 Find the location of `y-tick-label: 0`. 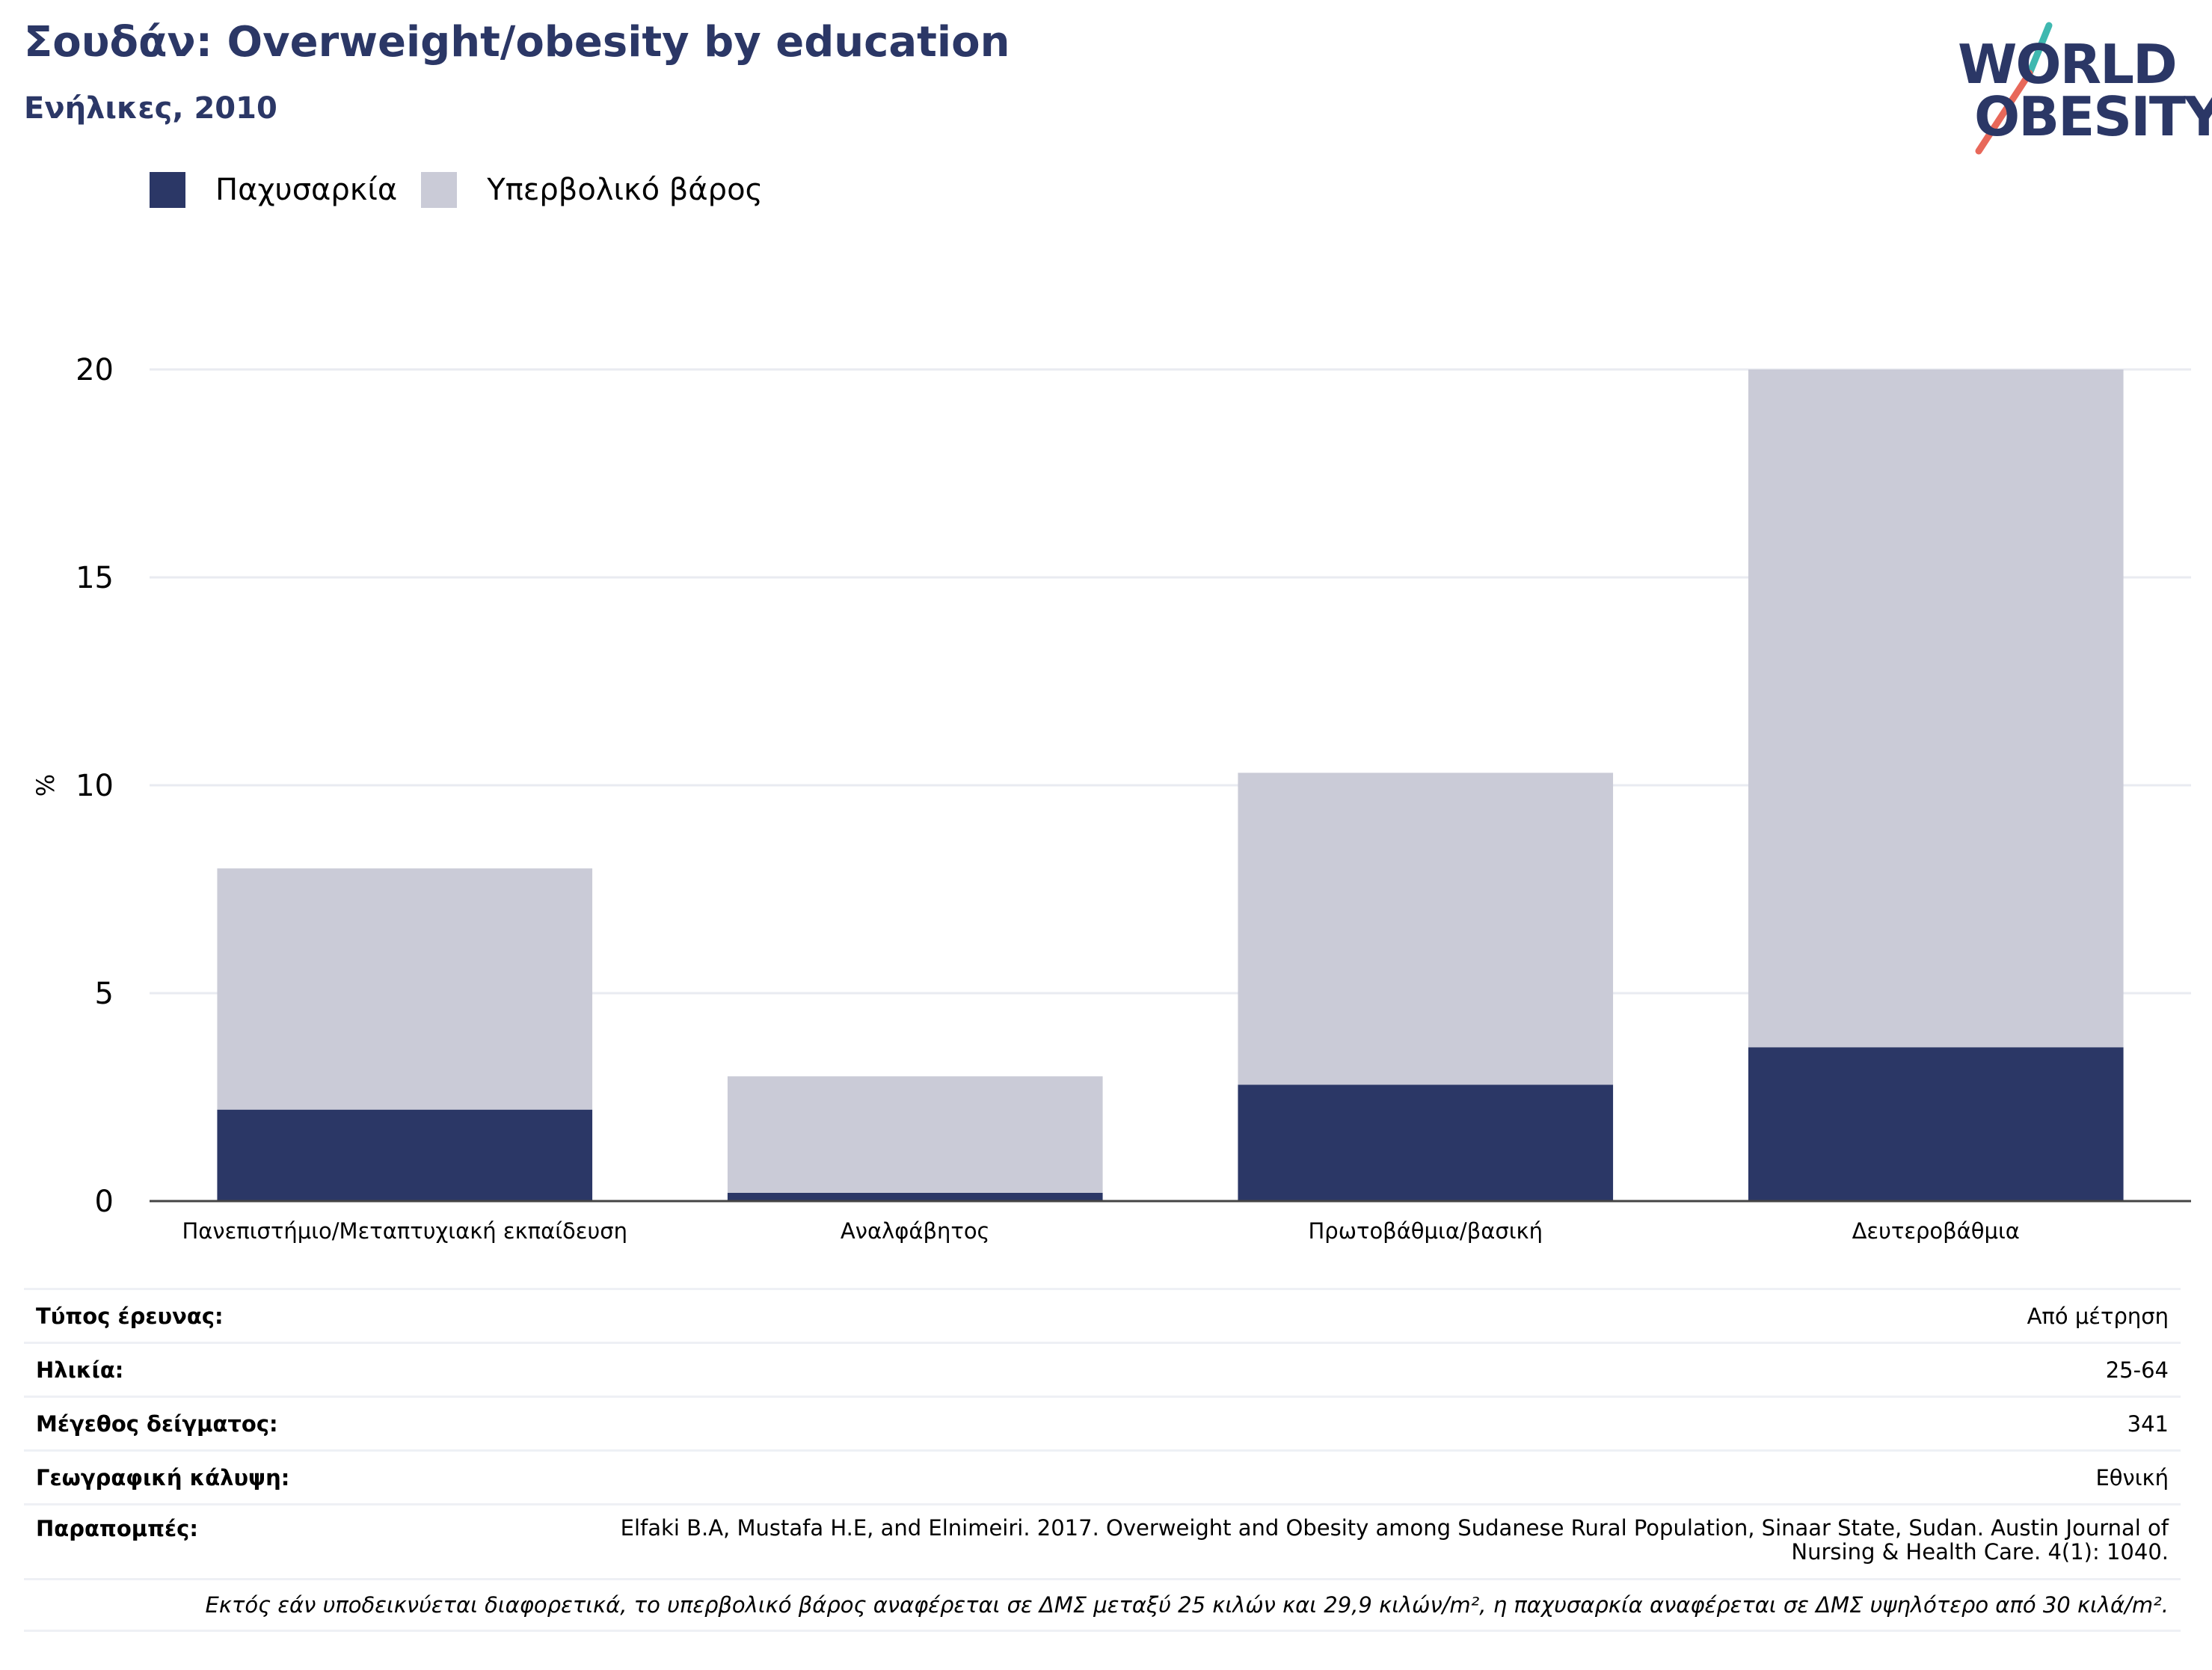

y-tick-label: 0 is located at coordinates (104, 1202).